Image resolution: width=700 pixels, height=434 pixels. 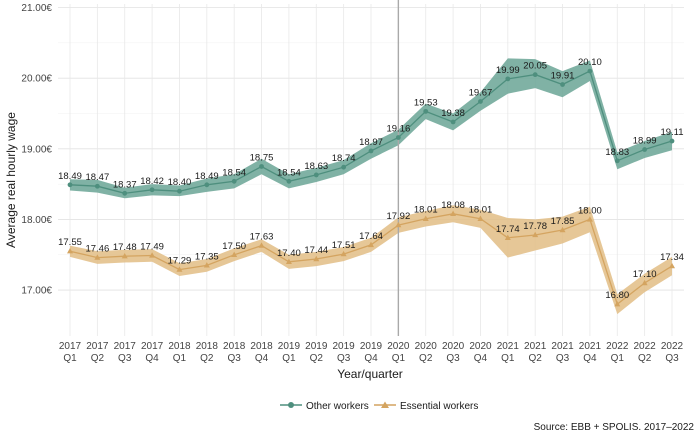 What do you see at coordinates (398, 129) in the screenshot?
I see `data-label: 19.16` at bounding box center [398, 129].